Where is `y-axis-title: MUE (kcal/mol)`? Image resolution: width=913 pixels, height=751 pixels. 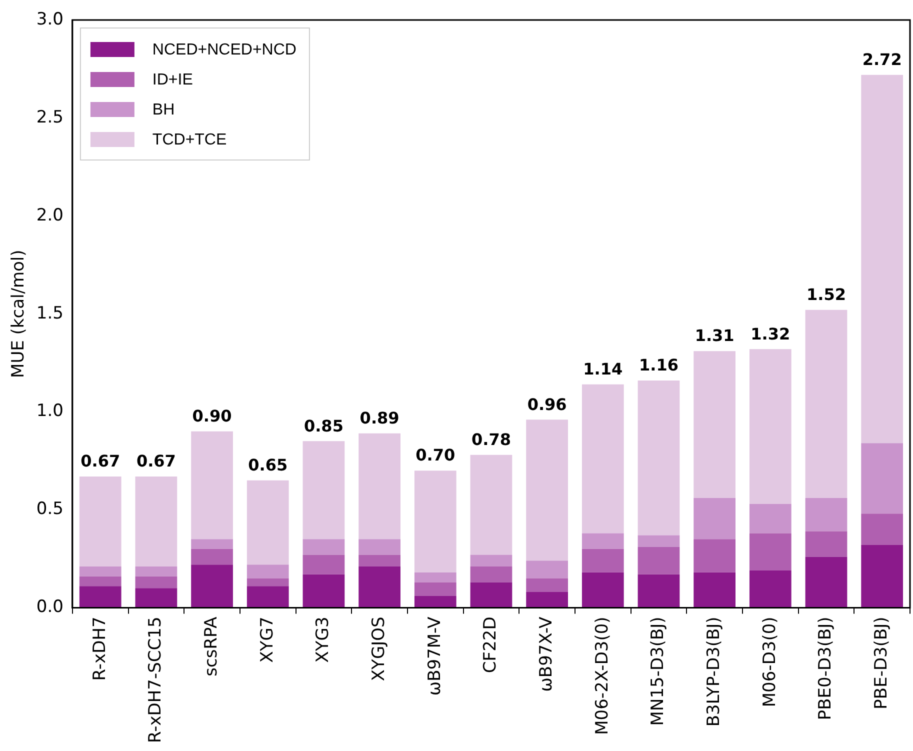
y-axis-title: MUE (kcal/mol) is located at coordinates (18, 314).